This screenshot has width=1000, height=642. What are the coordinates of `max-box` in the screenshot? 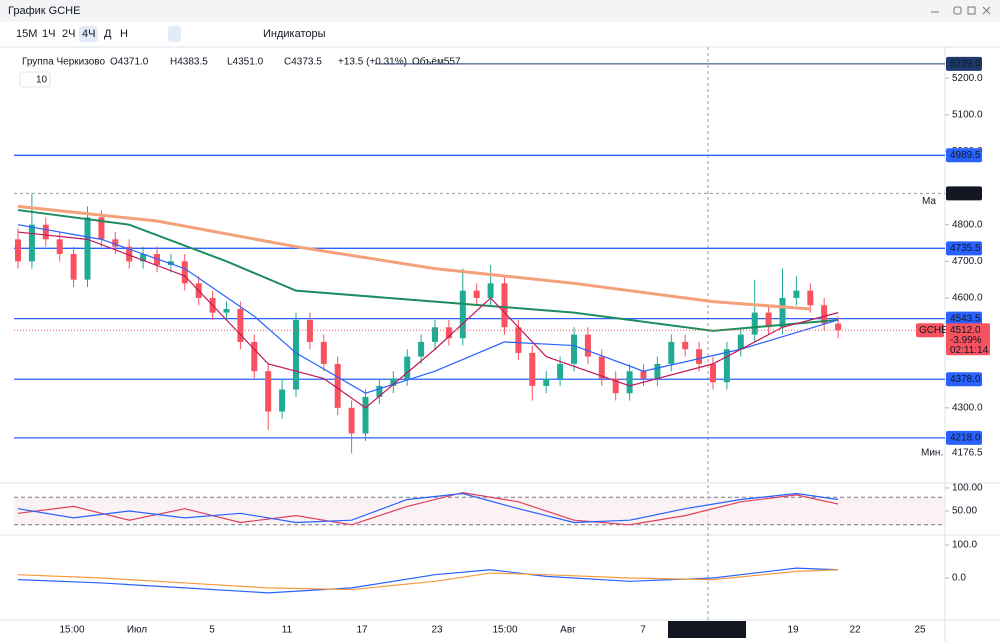 It's located at (964, 193).